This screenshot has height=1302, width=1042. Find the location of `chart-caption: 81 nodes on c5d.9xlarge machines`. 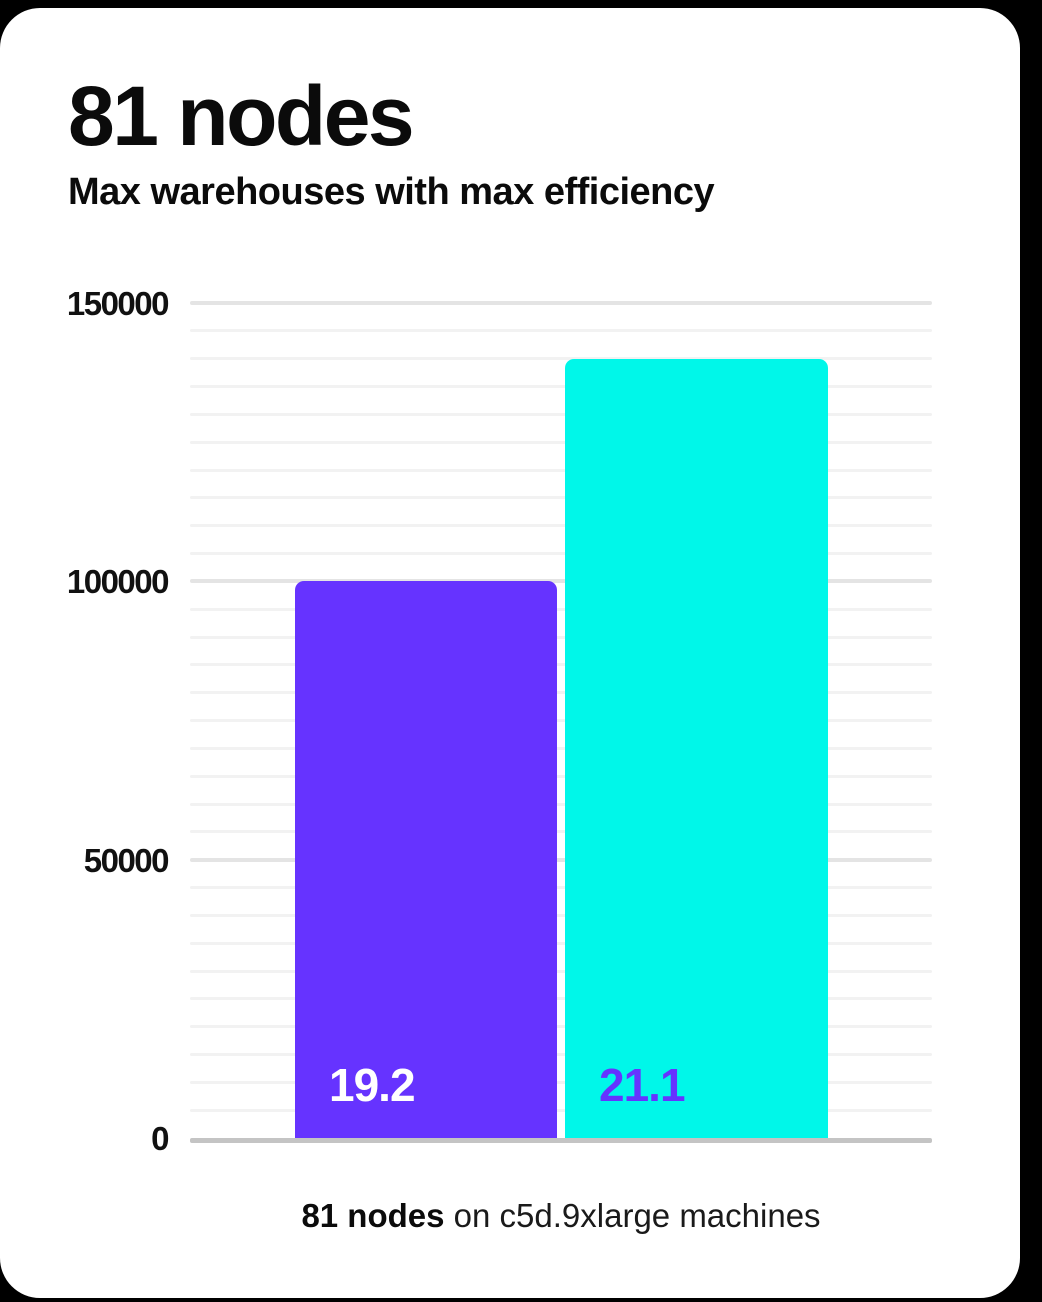

chart-caption: 81 nodes on c5d.9xlarge machines is located at coordinates (561, 1216).